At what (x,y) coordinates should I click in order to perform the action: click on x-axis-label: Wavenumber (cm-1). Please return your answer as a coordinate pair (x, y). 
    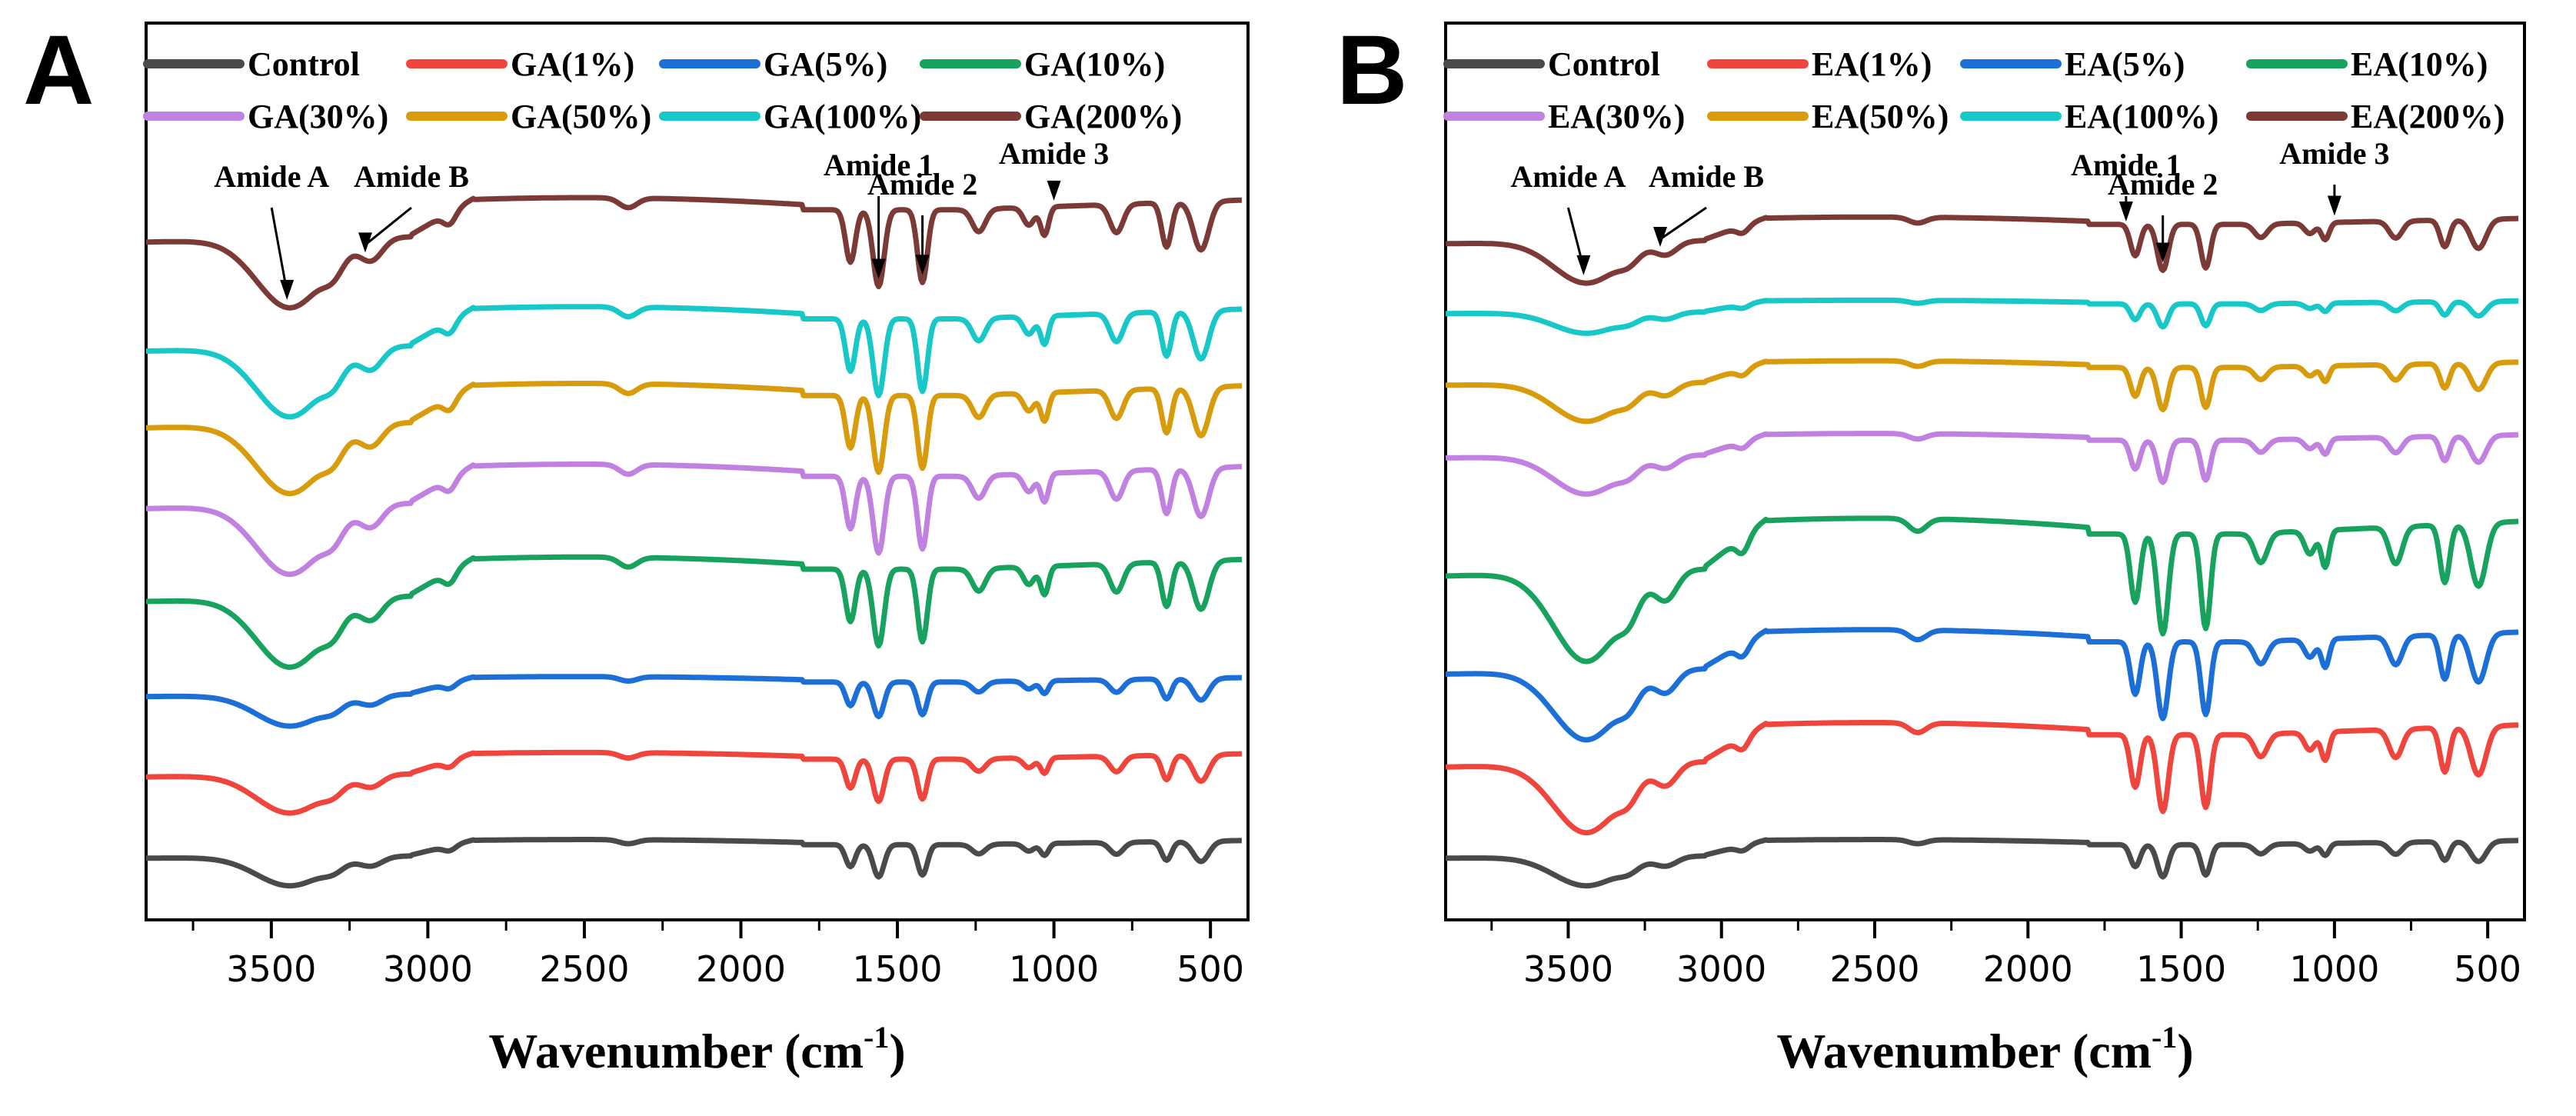
    Looking at the image, I should click on (1985, 1049).